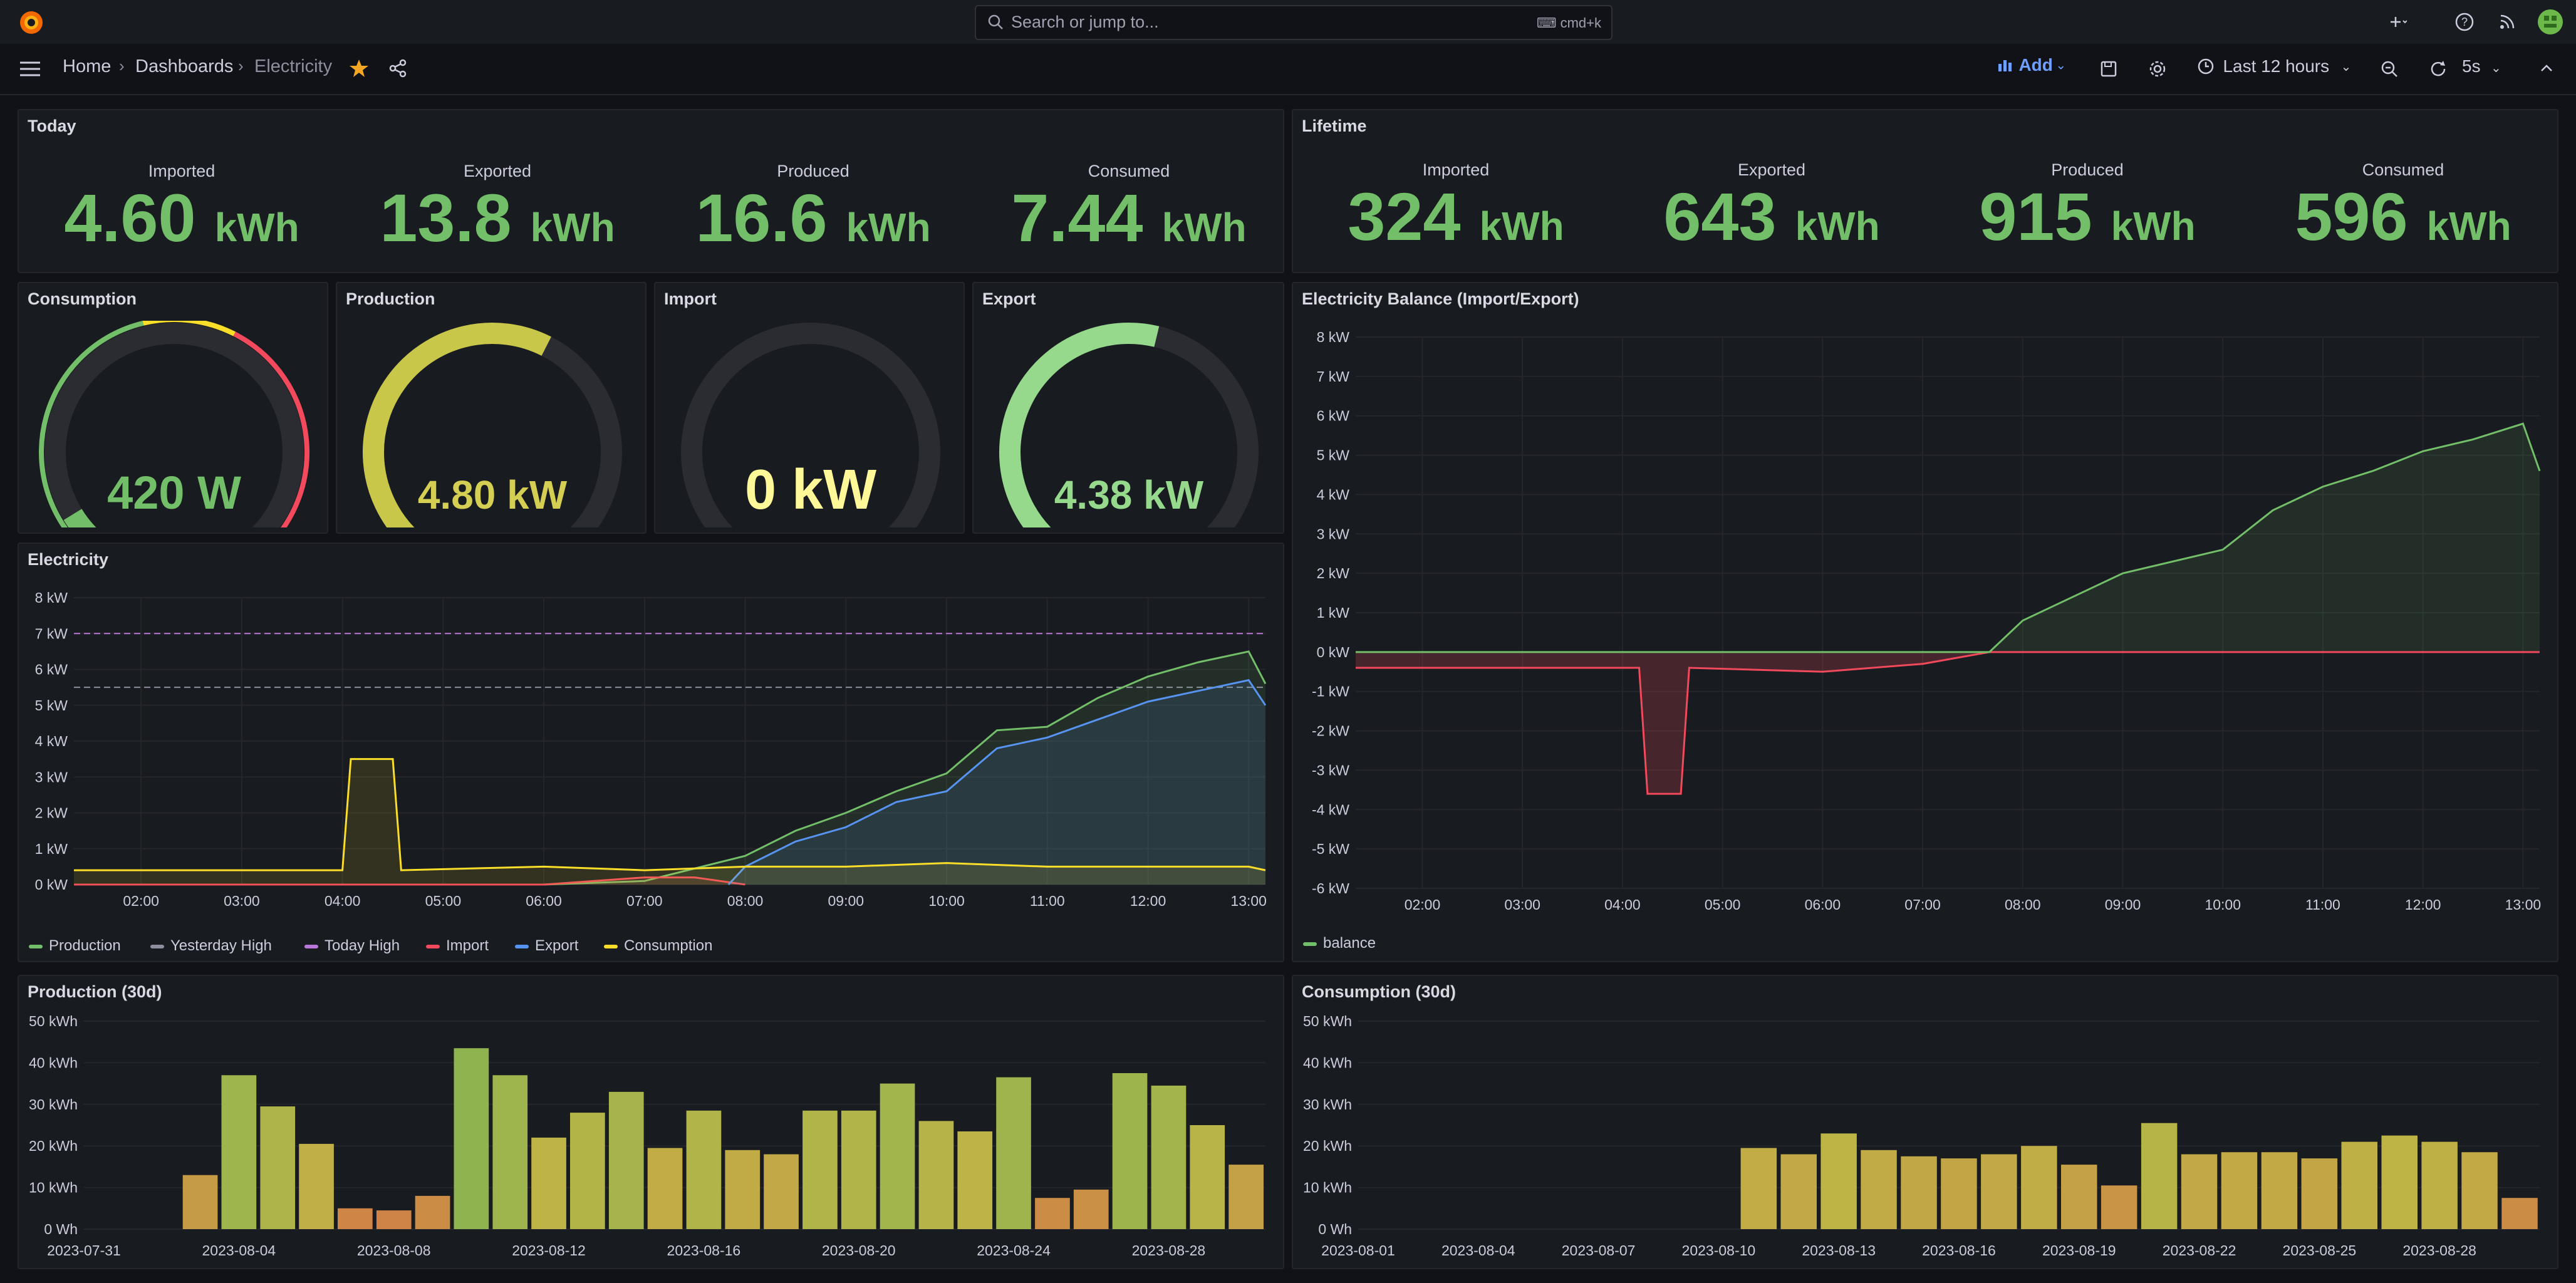 The height and width of the screenshot is (1283, 2576). Describe the element at coordinates (1720, 216) in the screenshot. I see `stat-value: 643` at that location.